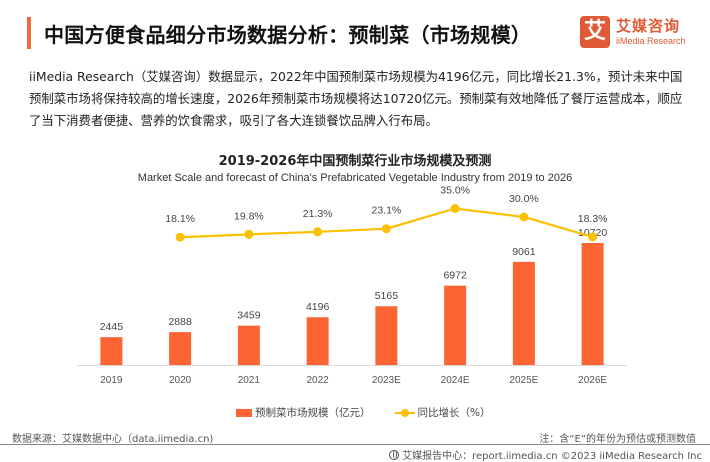 The height and width of the screenshot is (462, 710). Describe the element at coordinates (394, 454) in the screenshot. I see `globe-icon` at that location.